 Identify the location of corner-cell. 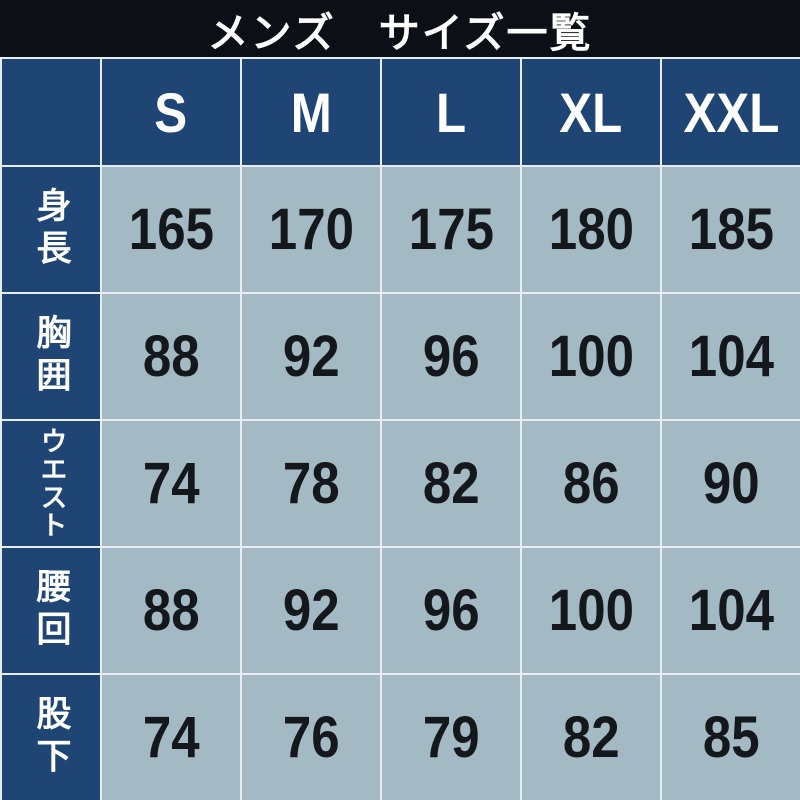
(51, 112).